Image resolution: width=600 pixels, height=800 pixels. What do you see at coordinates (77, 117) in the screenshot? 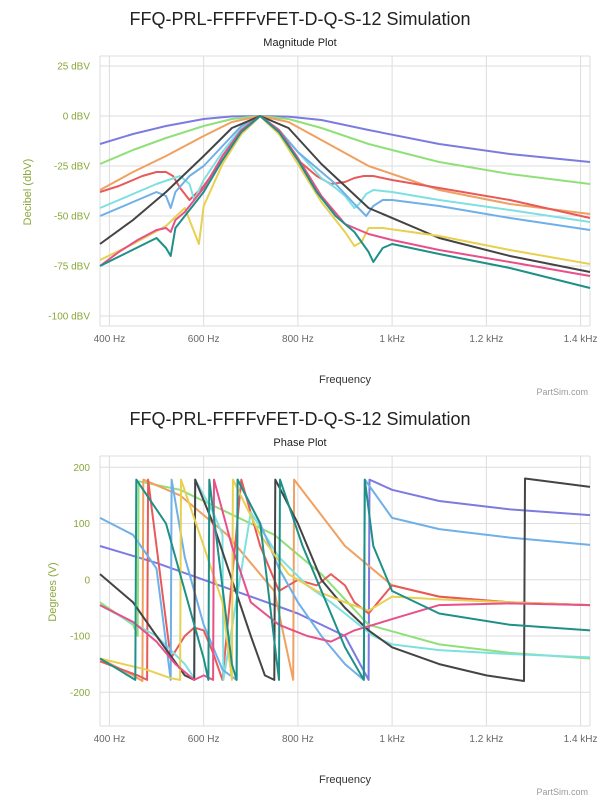
I see `y-tick-label: 0 dBV` at bounding box center [77, 117].